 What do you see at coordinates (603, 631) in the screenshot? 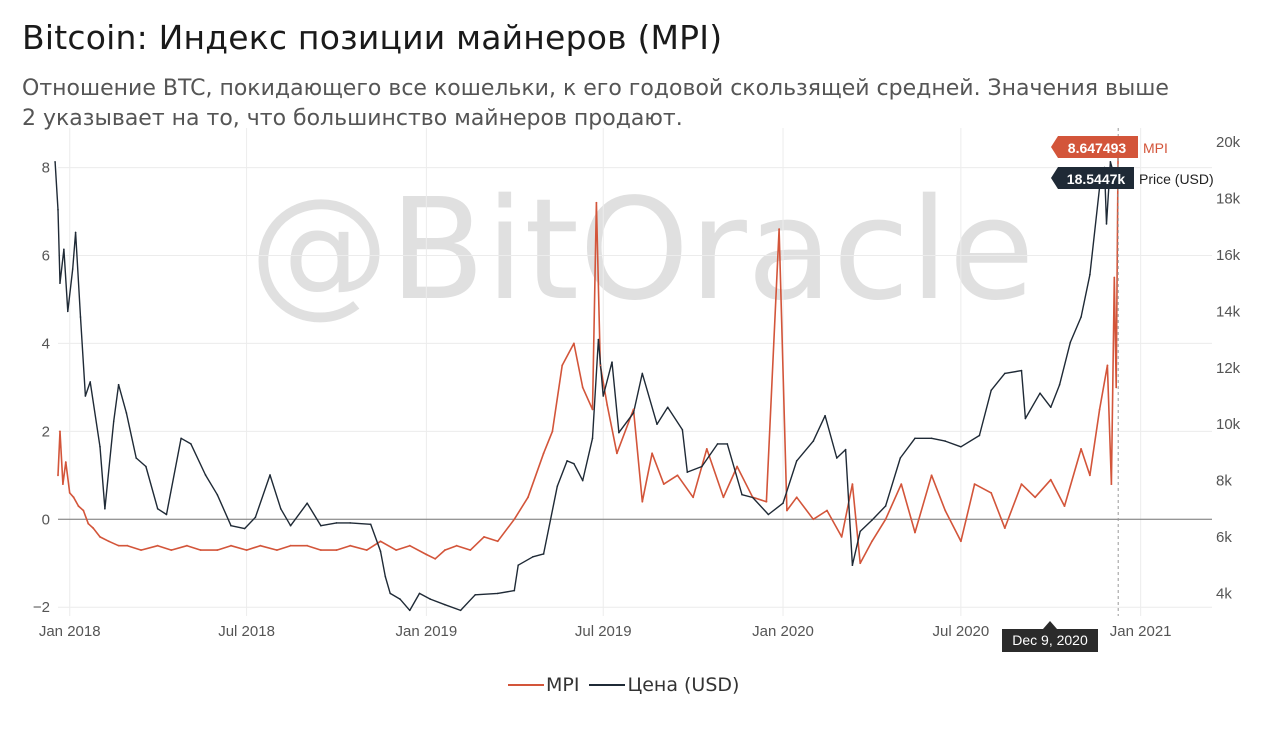
I see `x-tick-label: Jul 2019` at bounding box center [603, 631].